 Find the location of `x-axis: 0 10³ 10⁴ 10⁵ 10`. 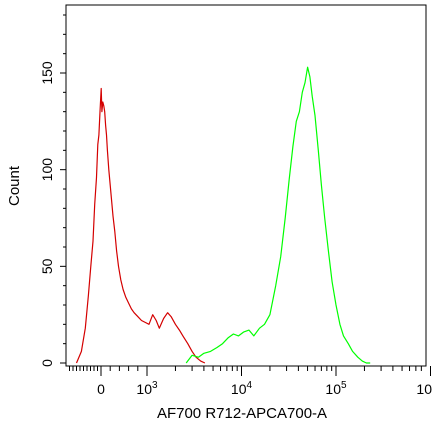

x-axis: 0 10³ 10⁴ 10⁵ 10 is located at coordinates (250, 381).